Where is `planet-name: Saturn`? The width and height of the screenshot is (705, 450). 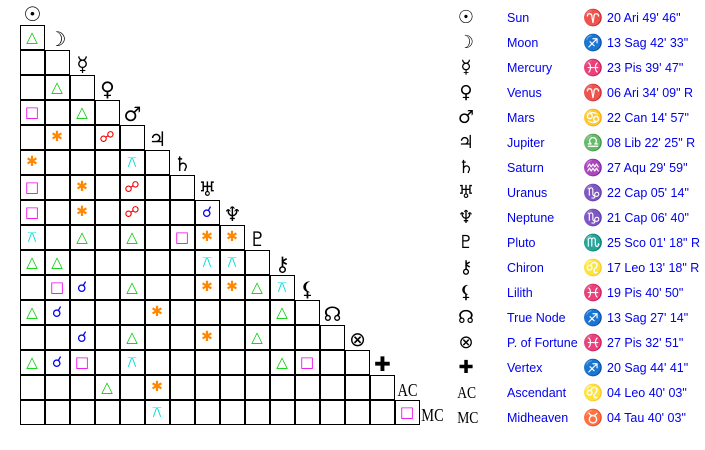 planet-name: Saturn is located at coordinates (525, 167).